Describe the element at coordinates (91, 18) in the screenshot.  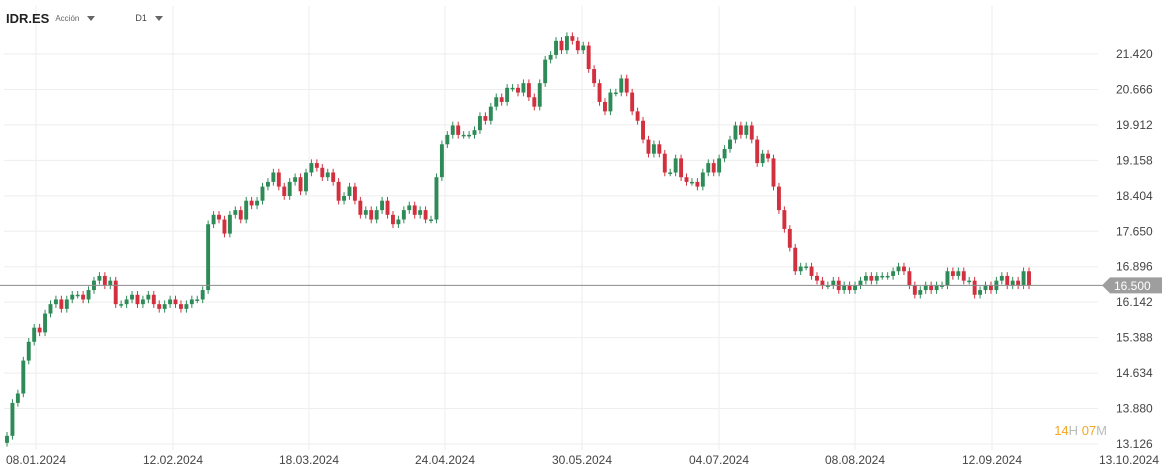
I see `symbol-dropdown-icon` at that location.